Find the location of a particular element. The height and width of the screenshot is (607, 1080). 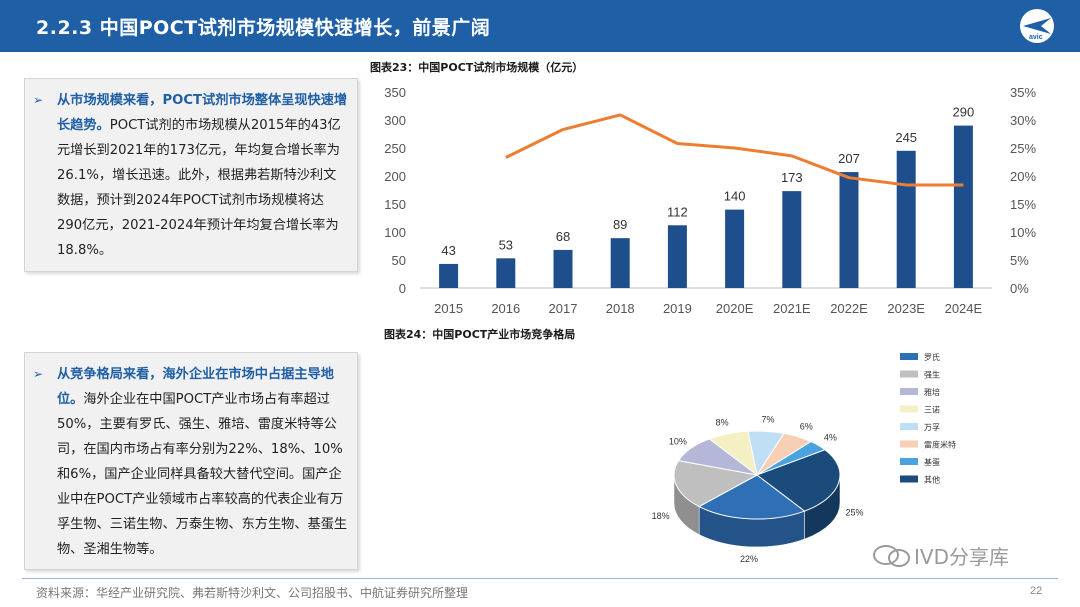

watermark-text: IVD分享库 is located at coordinates (961, 557).